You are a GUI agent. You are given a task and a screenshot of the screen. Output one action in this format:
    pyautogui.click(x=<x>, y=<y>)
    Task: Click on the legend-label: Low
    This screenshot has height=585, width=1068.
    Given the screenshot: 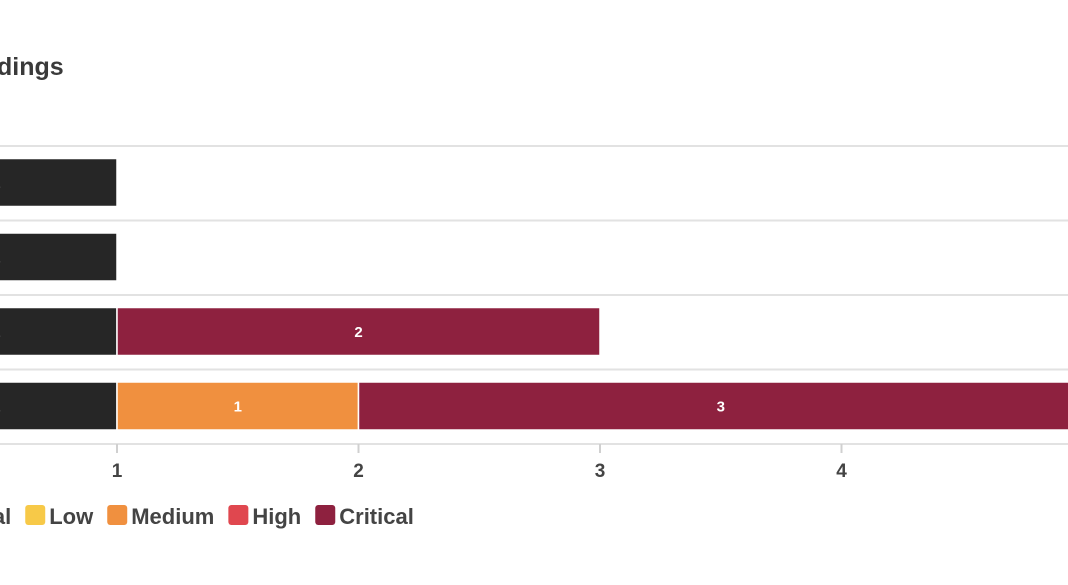 What is the action you would take?
    pyautogui.click(x=71, y=516)
    